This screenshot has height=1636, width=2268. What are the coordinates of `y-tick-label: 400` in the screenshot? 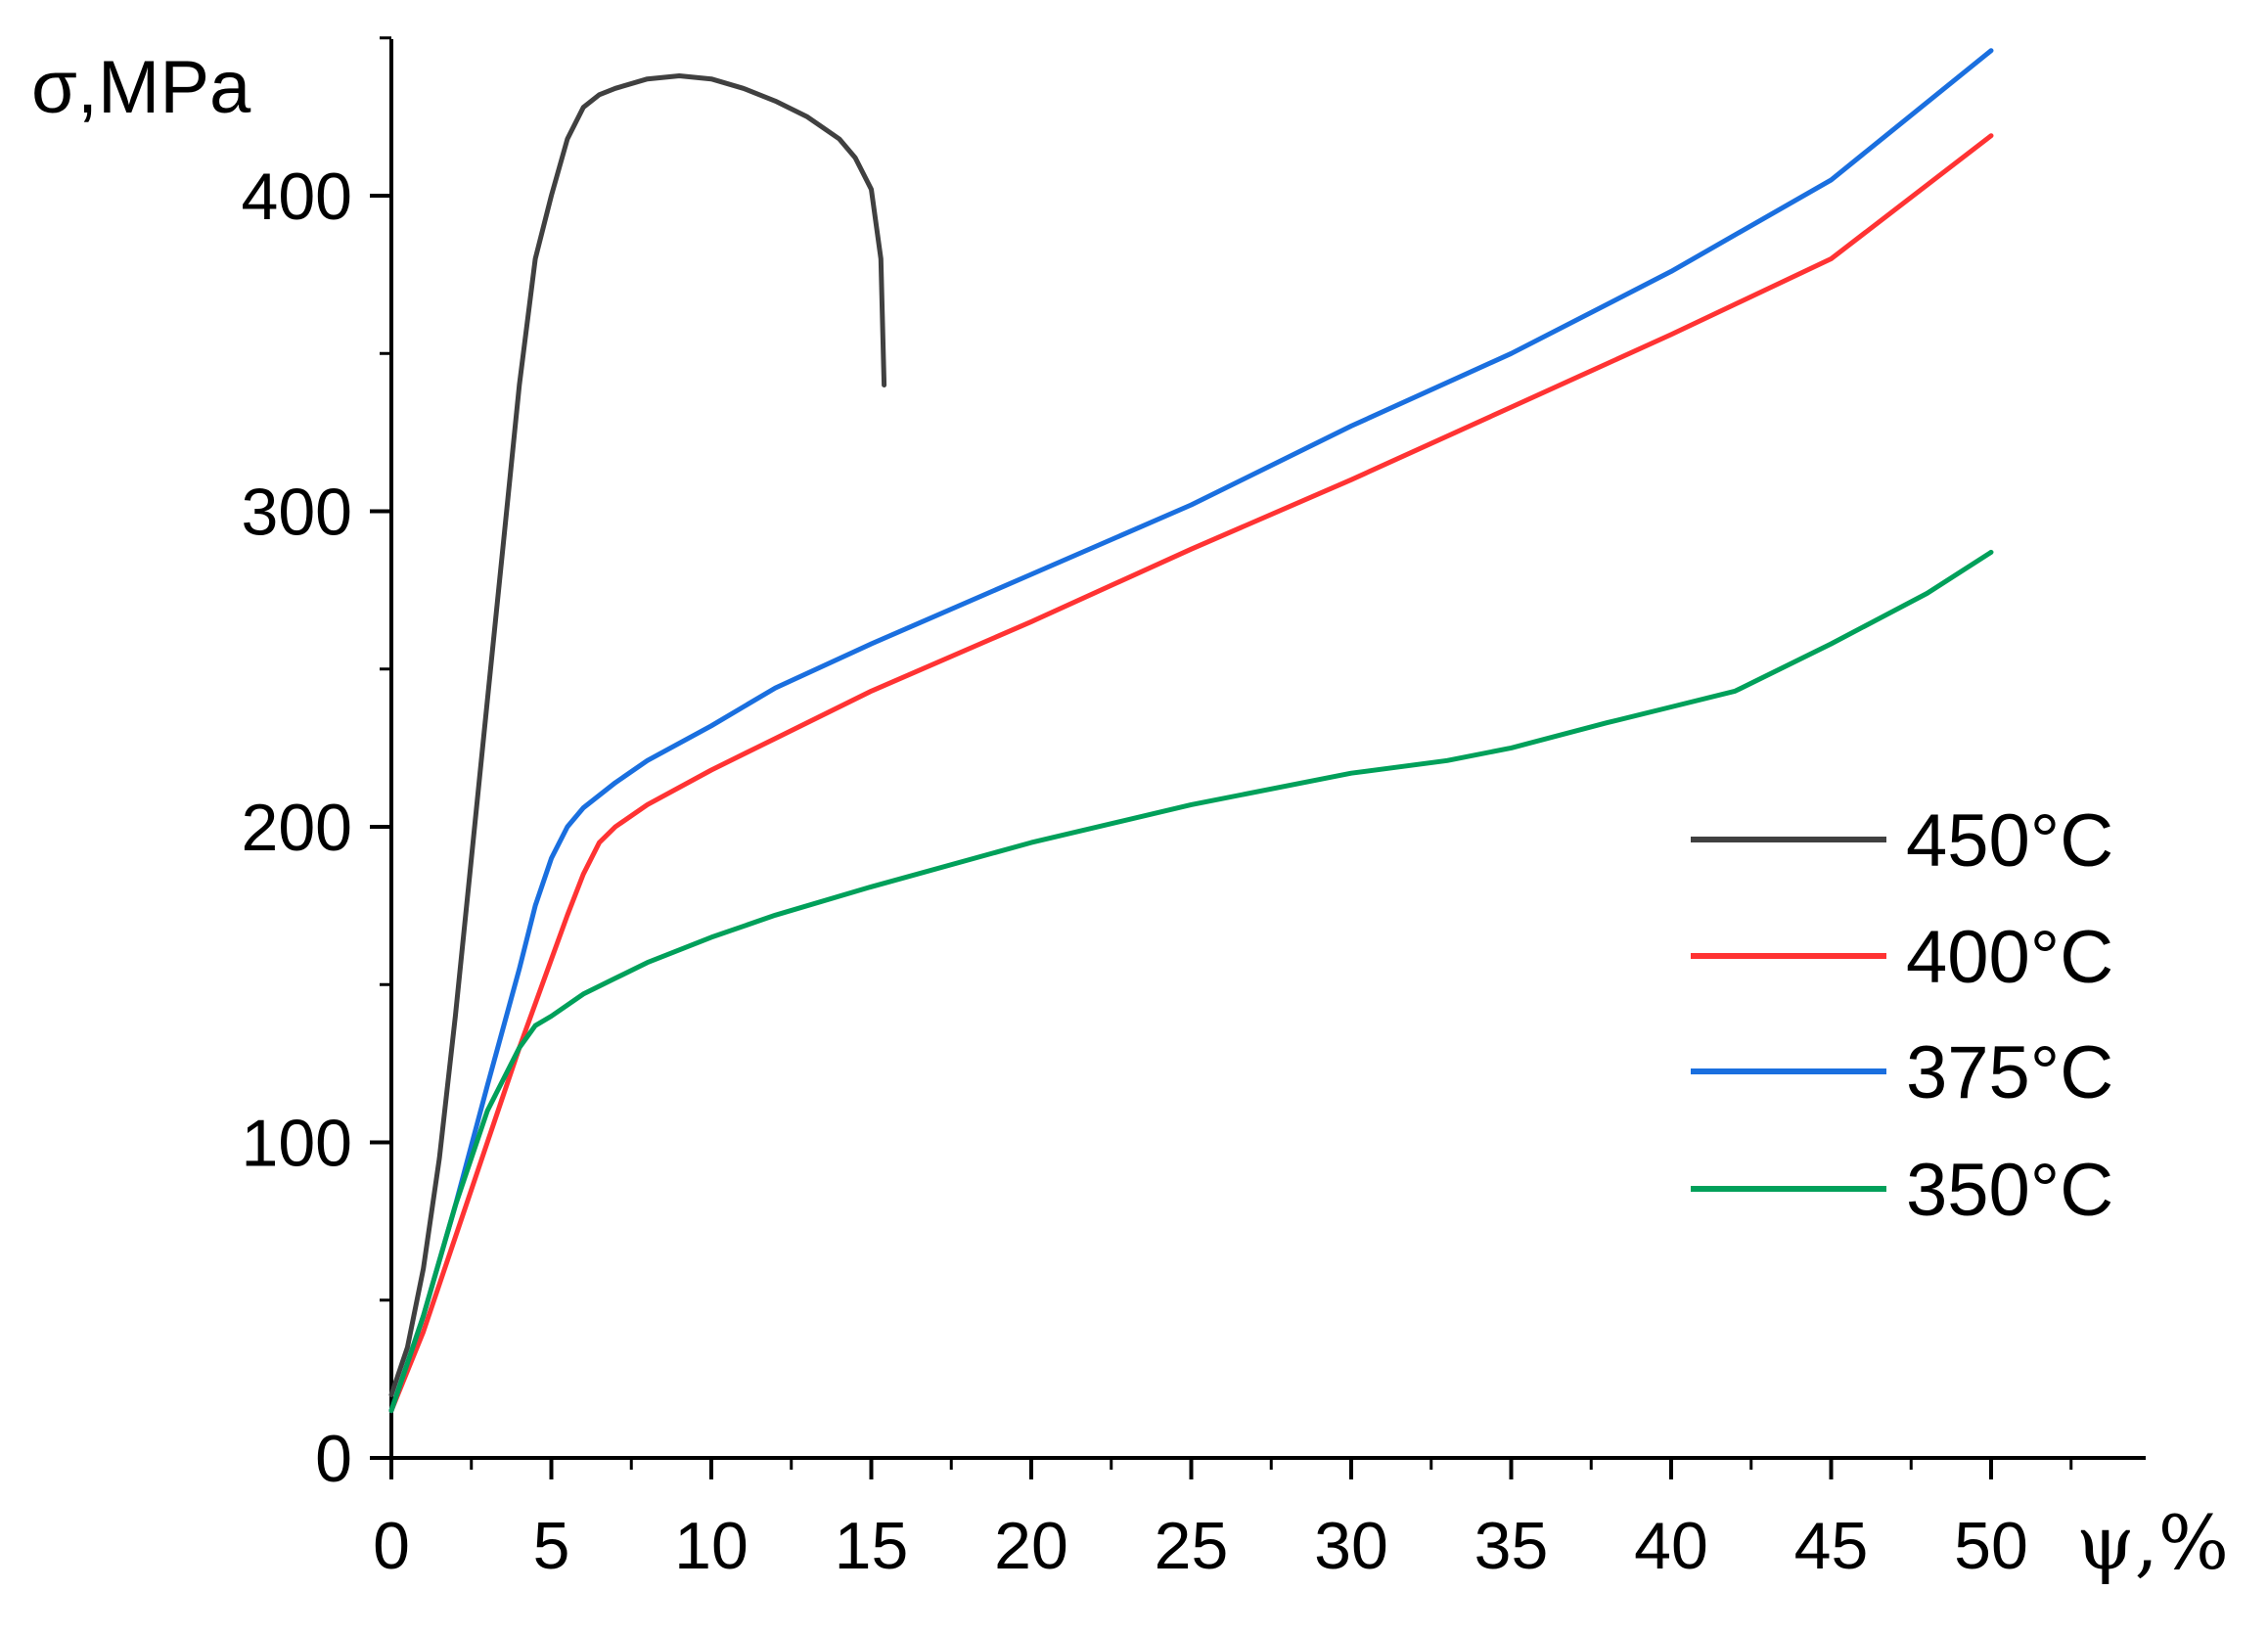 It's located at (297, 196).